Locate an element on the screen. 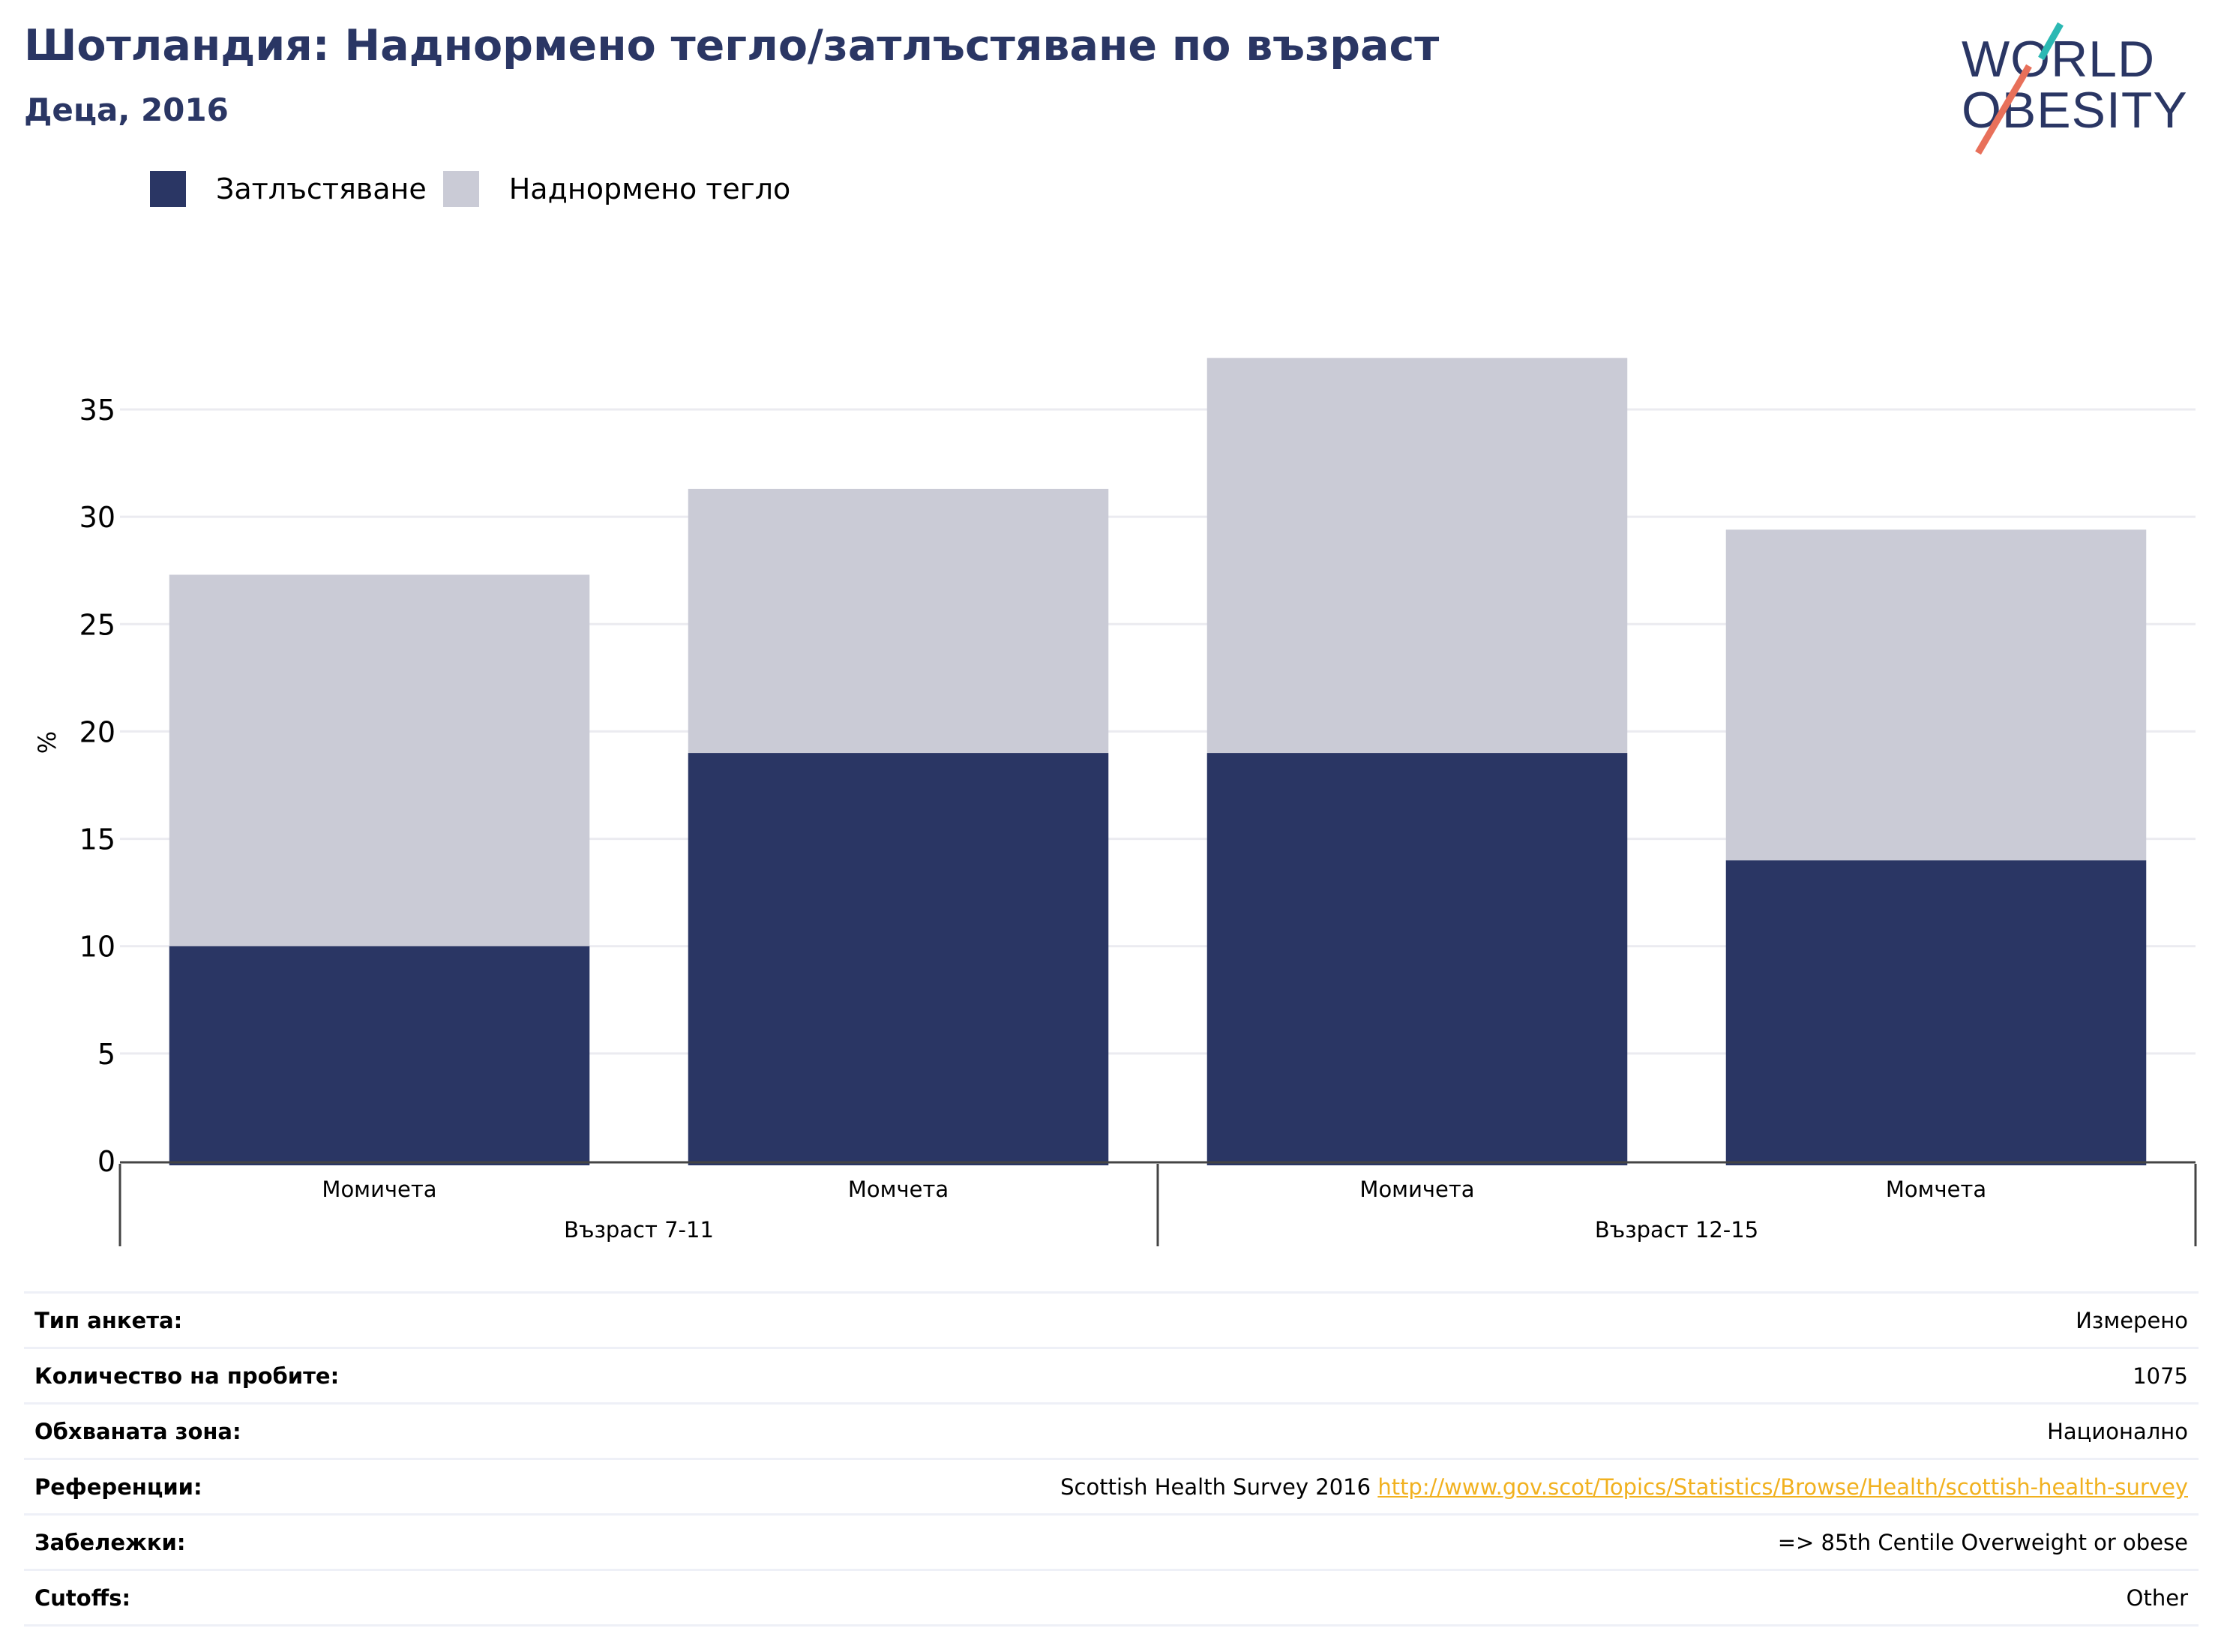 This screenshot has height=1652, width=2218. y-tick-label: 30 is located at coordinates (97, 517).